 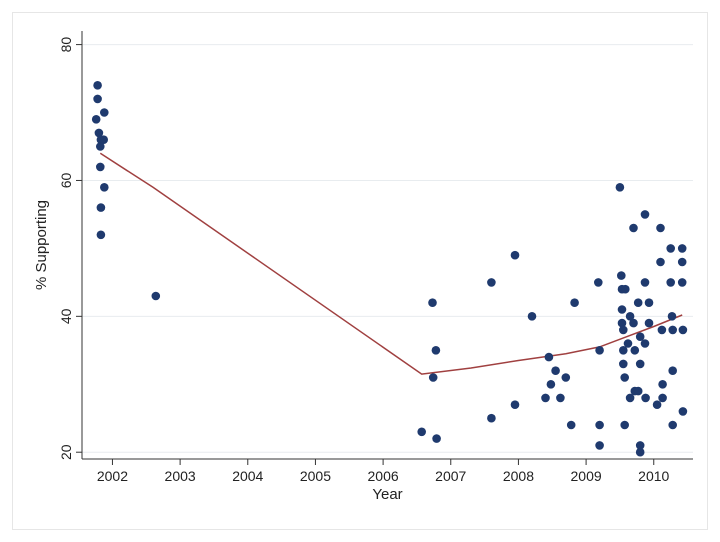 What do you see at coordinates (653, 476) in the screenshot?
I see `x-tick-label: 2010` at bounding box center [653, 476].